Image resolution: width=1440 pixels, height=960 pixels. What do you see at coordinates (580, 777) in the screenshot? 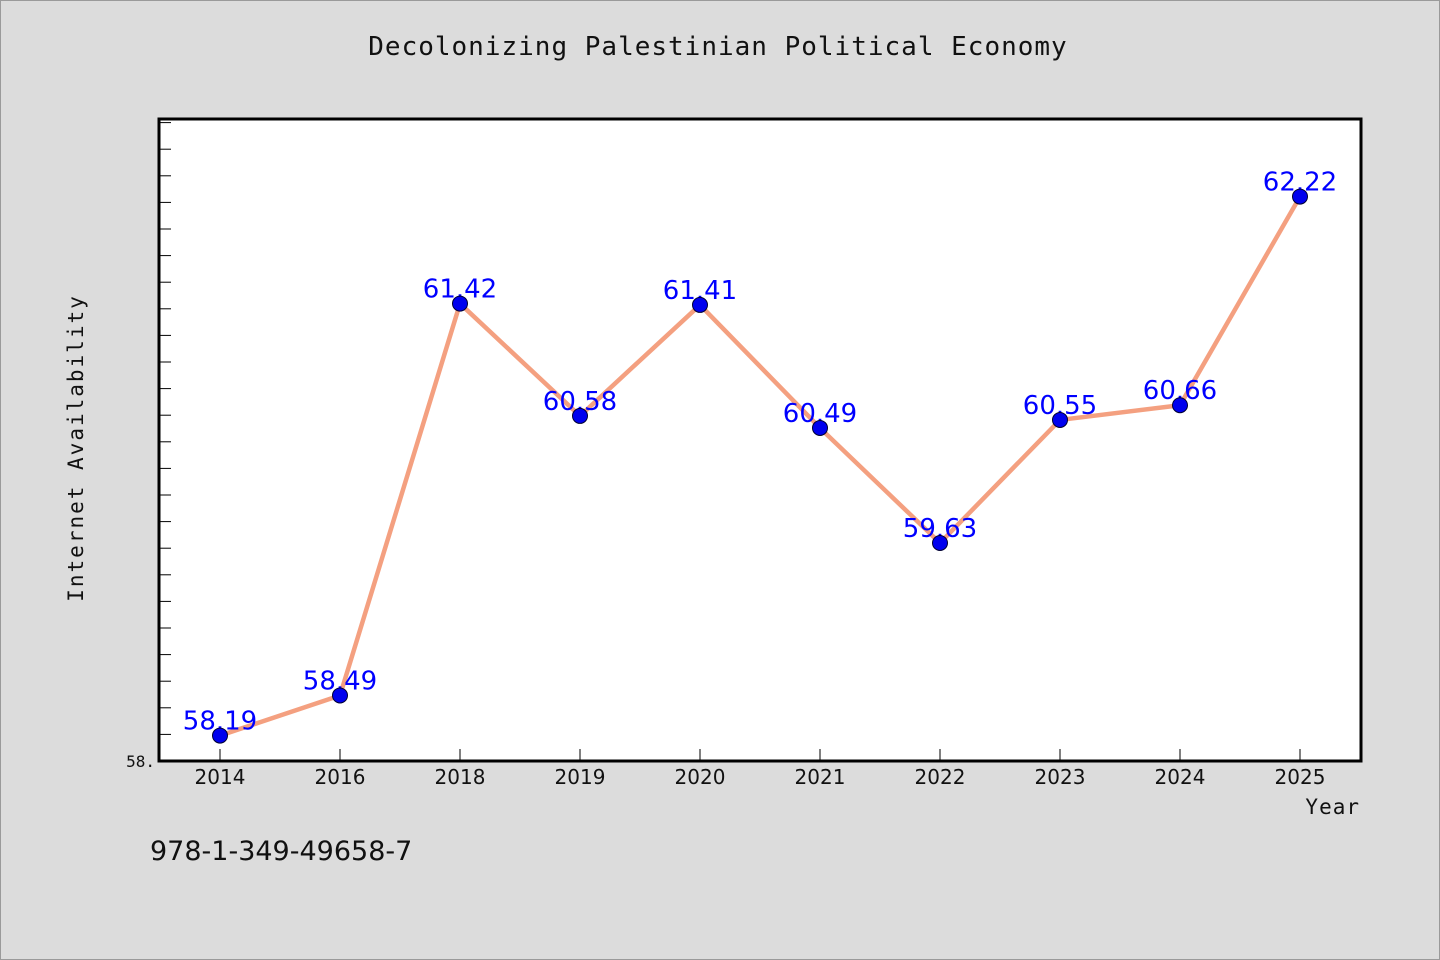
I see `x-tick-label: 2019` at bounding box center [580, 777].